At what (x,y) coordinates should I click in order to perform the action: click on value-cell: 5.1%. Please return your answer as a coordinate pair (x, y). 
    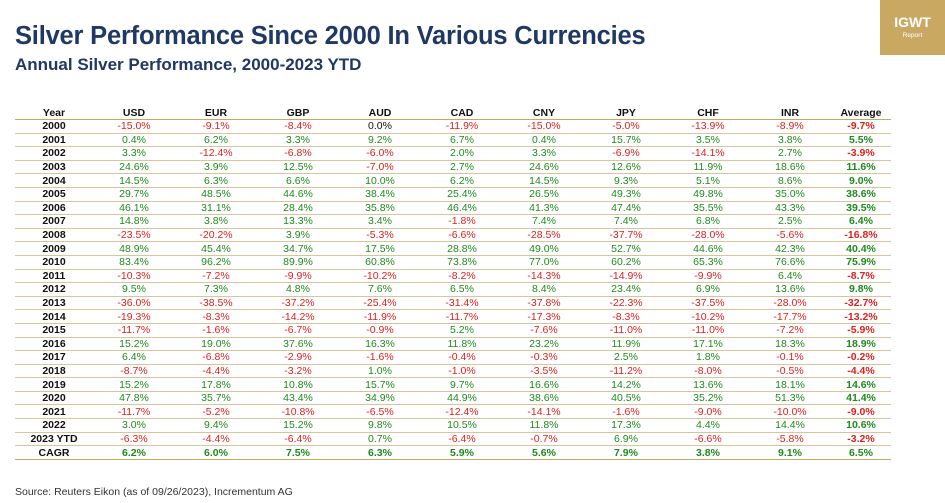
    Looking at the image, I should click on (708, 180).